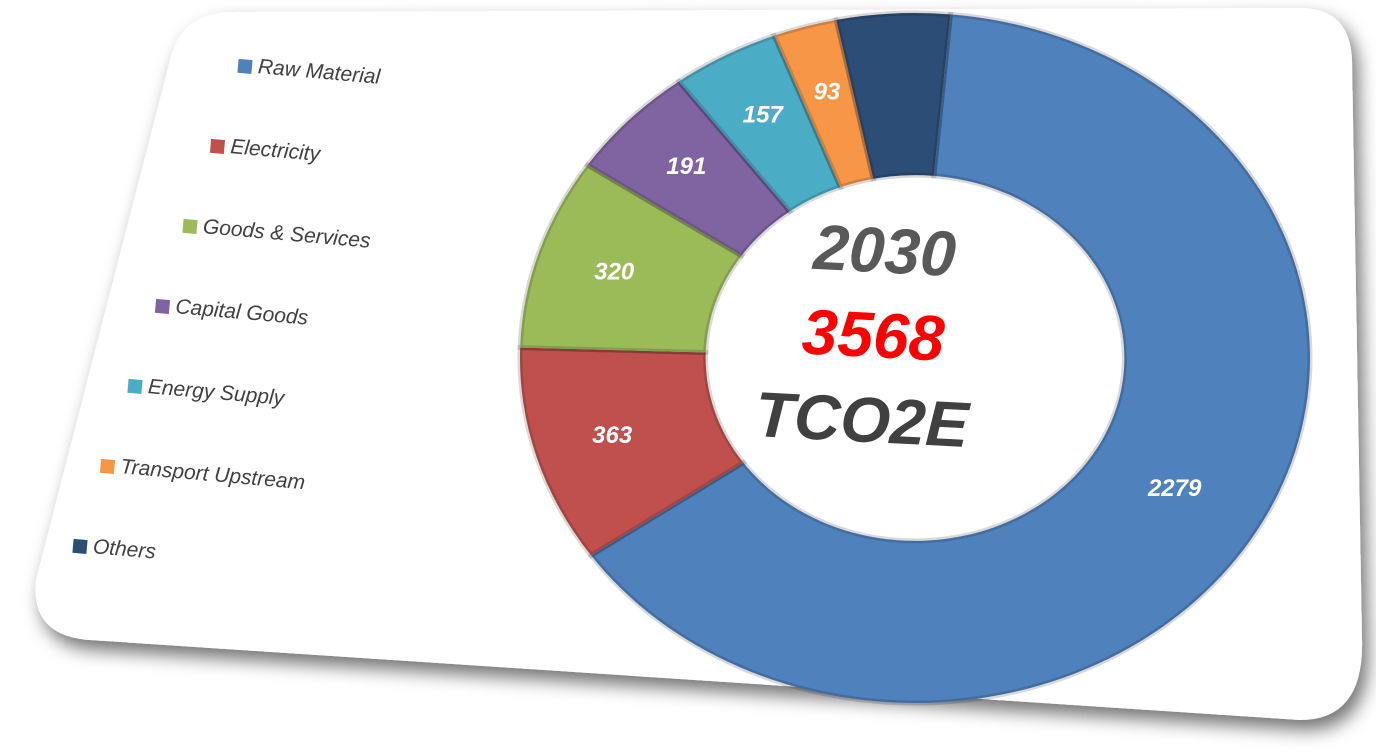 The width and height of the screenshot is (1376, 754). Describe the element at coordinates (827, 91) in the screenshot. I see `data-label: 93` at that location.